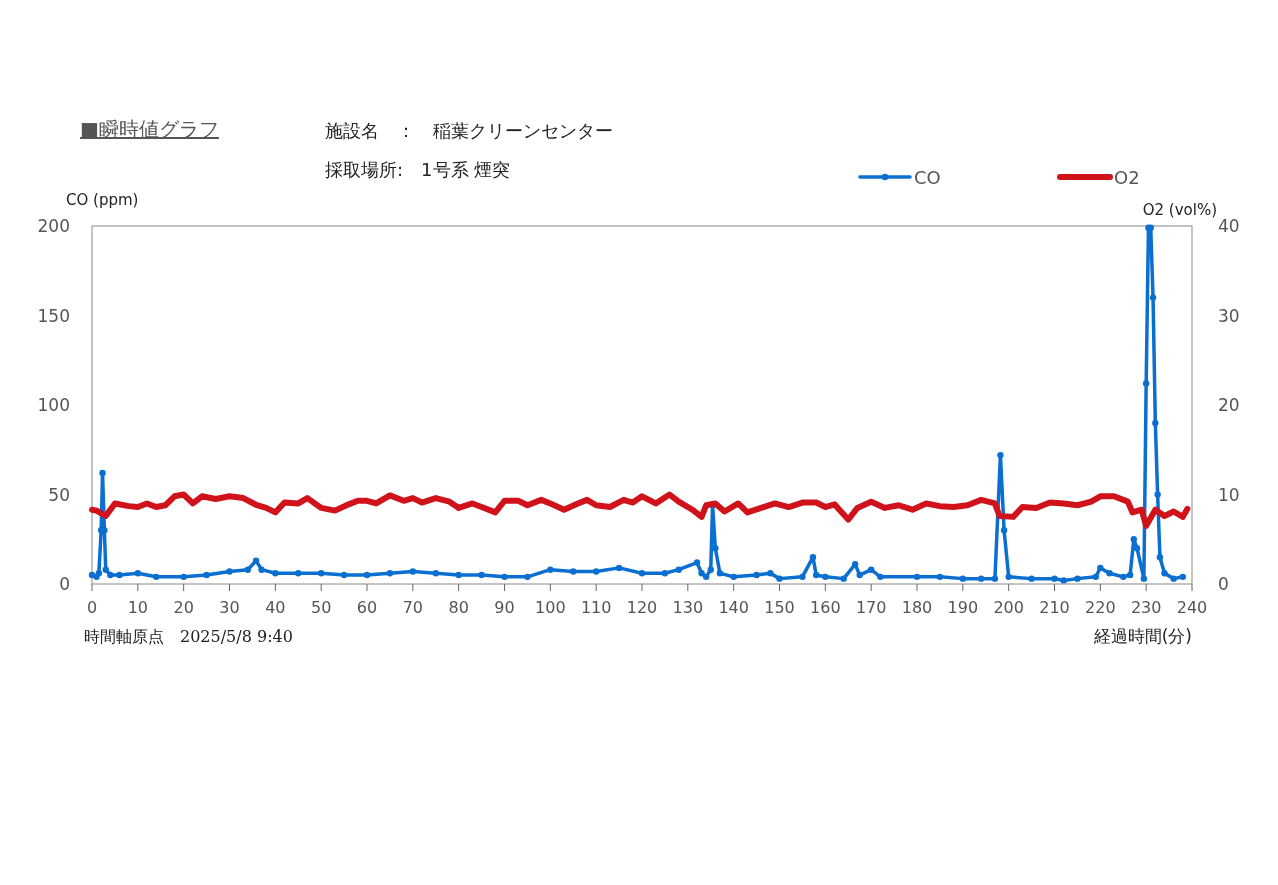 This screenshot has width=1278, height=885. What do you see at coordinates (504, 607) in the screenshot?
I see `x-tick-label: 90` at bounding box center [504, 607].